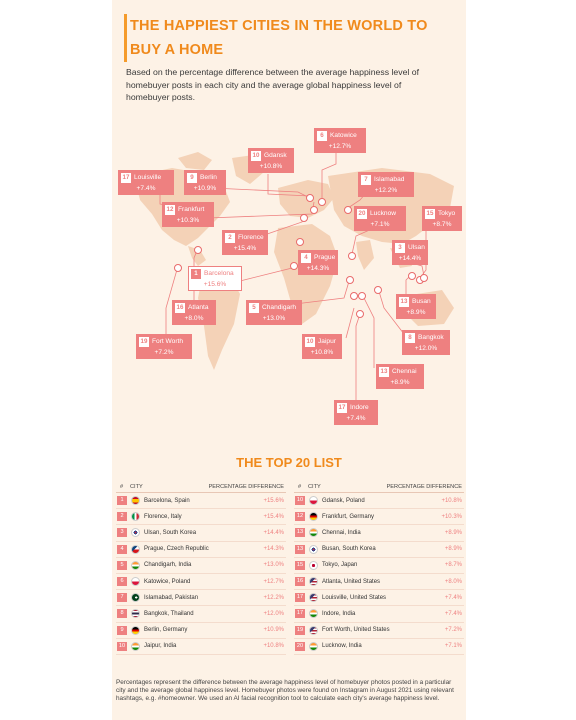 This screenshot has width=576, height=720. Describe the element at coordinates (400, 376) in the screenshot. I see `map-label-chennai: 13 Chennai +8.9%` at that location.